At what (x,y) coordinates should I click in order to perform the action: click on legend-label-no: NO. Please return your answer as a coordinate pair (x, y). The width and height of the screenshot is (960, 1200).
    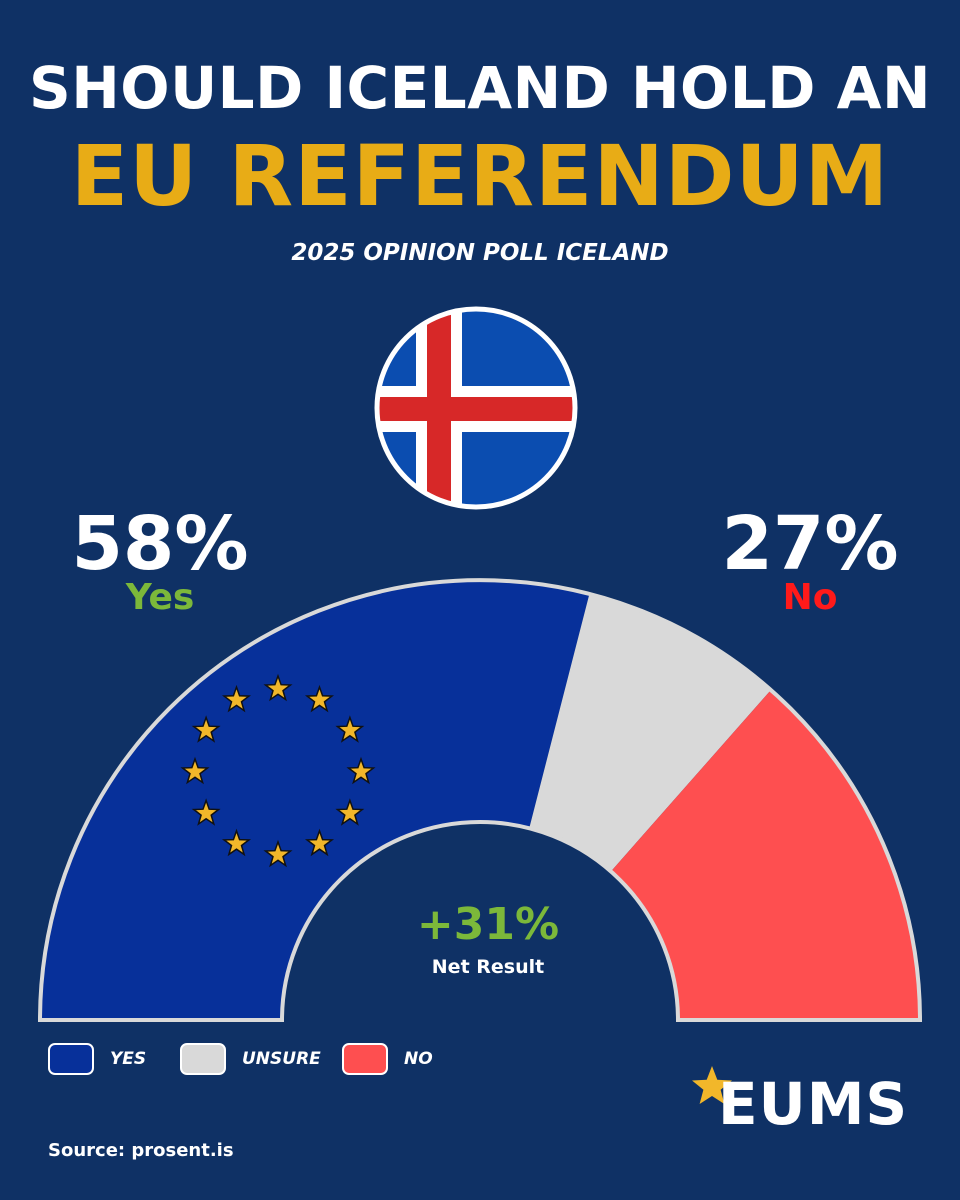
    Looking at the image, I should click on (418, 1059).